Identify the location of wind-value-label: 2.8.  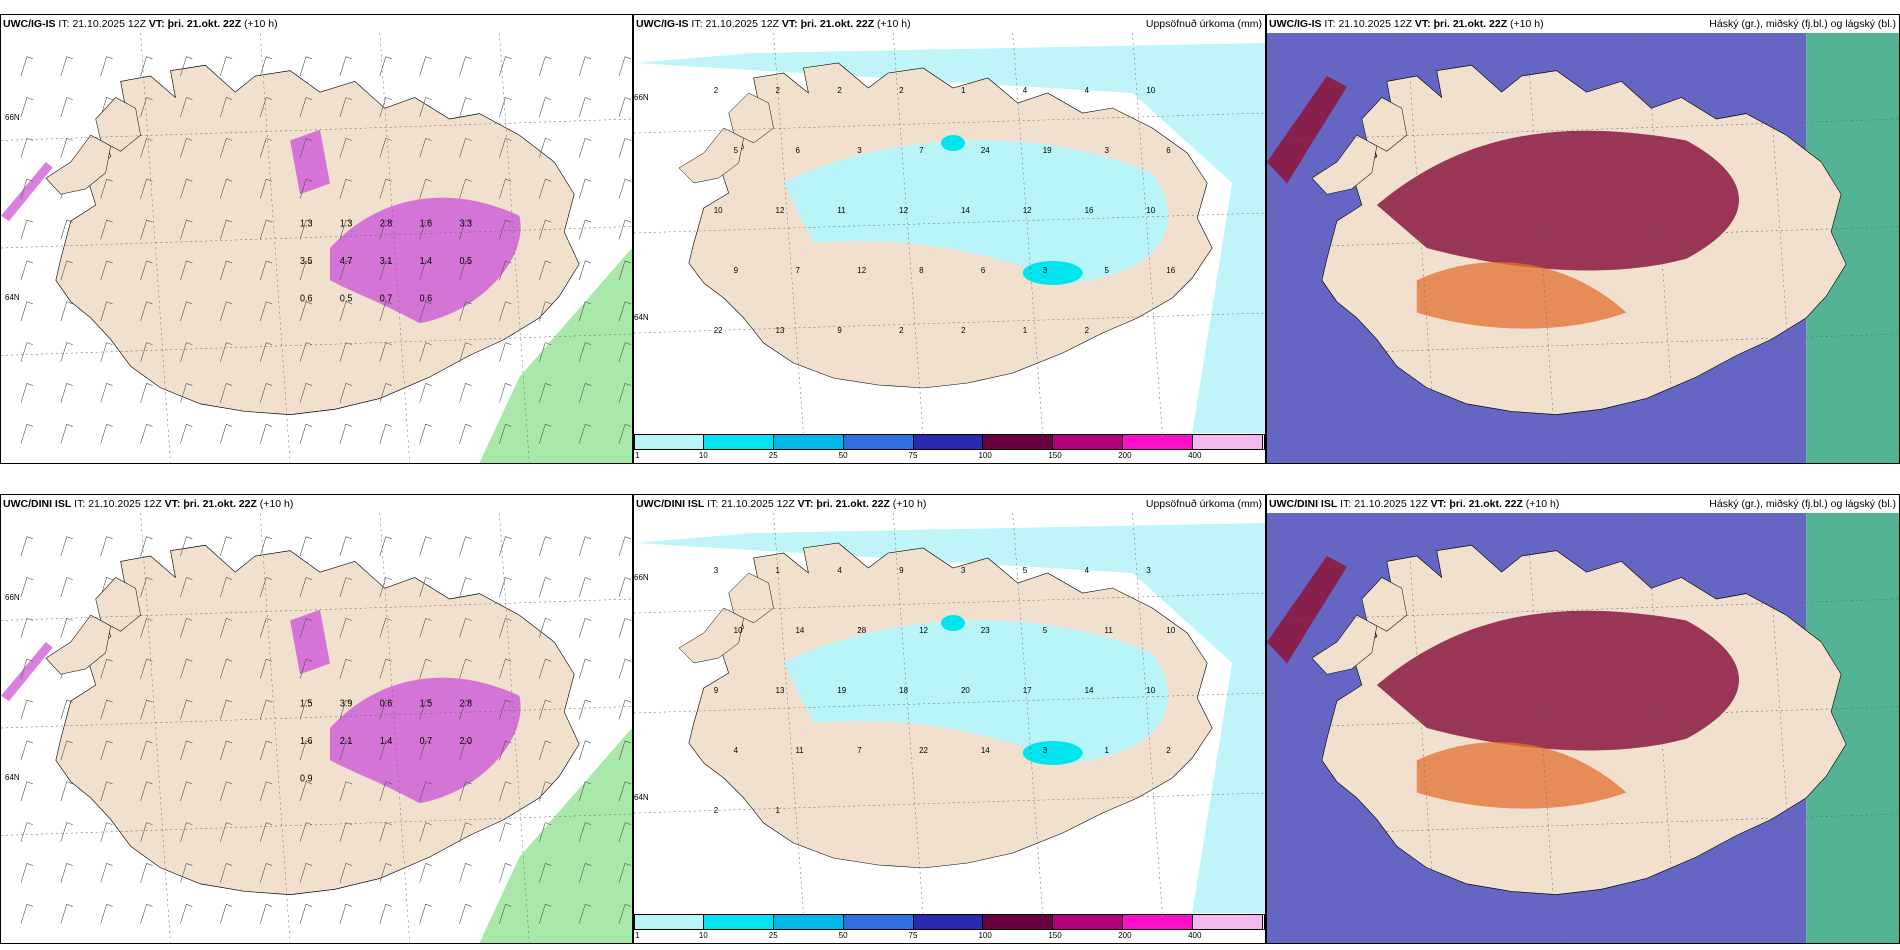
(466, 703).